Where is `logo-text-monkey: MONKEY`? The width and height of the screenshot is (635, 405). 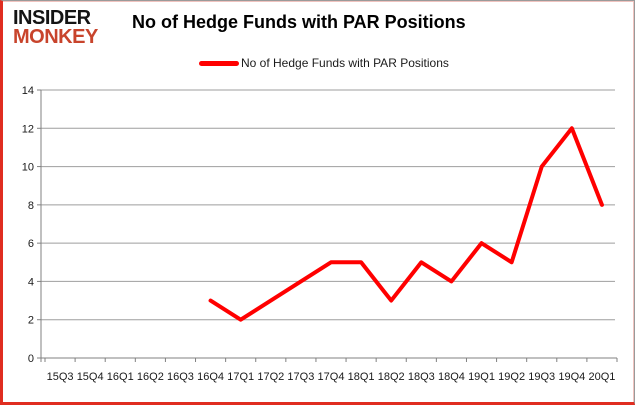
logo-text-monkey: MONKEY is located at coordinates (55, 37).